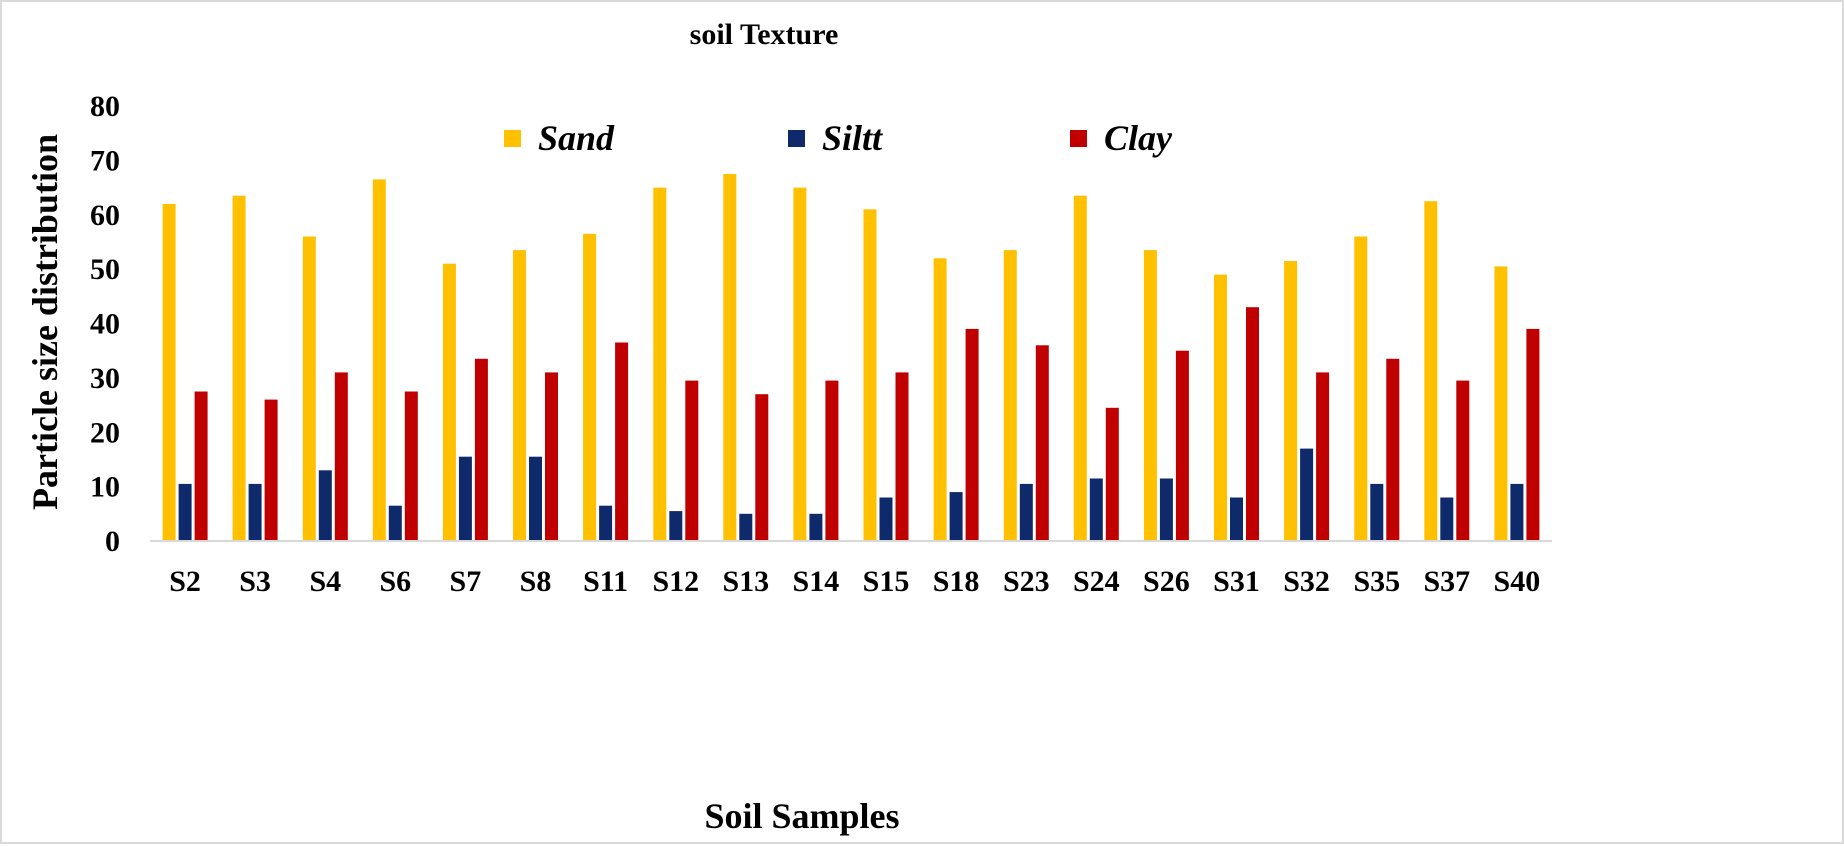  Describe the element at coordinates (395, 581) in the screenshot. I see `x-tick-label: S6` at that location.